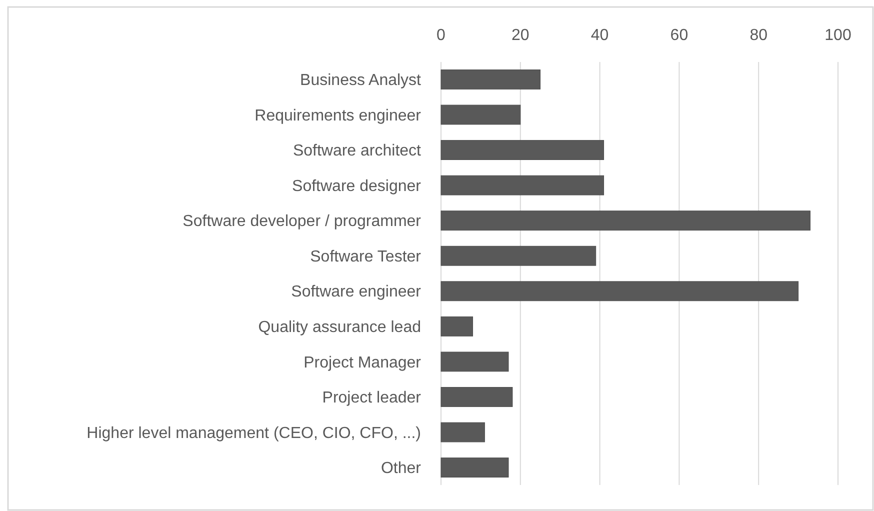  What do you see at coordinates (372, 398) in the screenshot?
I see `y-tick-label: Project leader` at bounding box center [372, 398].